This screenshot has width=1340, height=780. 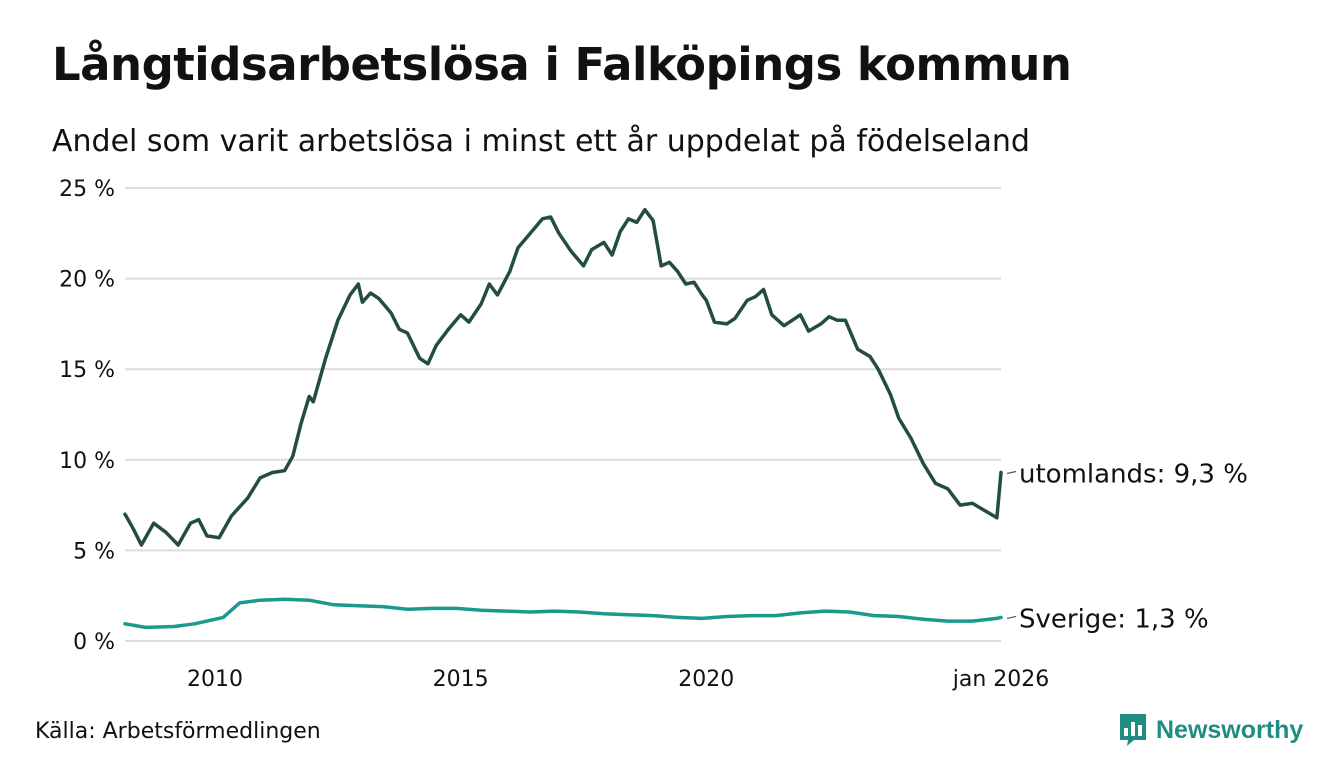 What do you see at coordinates (1133, 474) in the screenshot?
I see `end-label-utomlands: utomlands: 9,3 %` at bounding box center [1133, 474].